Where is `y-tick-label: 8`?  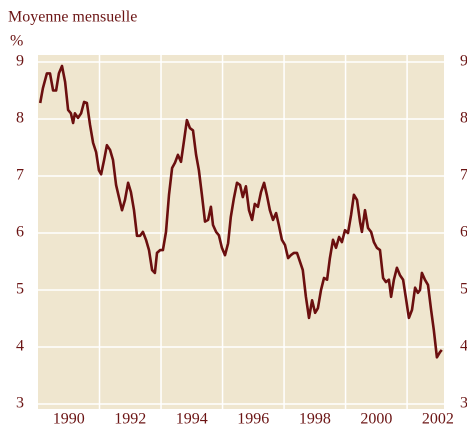
y-tick-label: 8 is located at coordinates (20, 118).